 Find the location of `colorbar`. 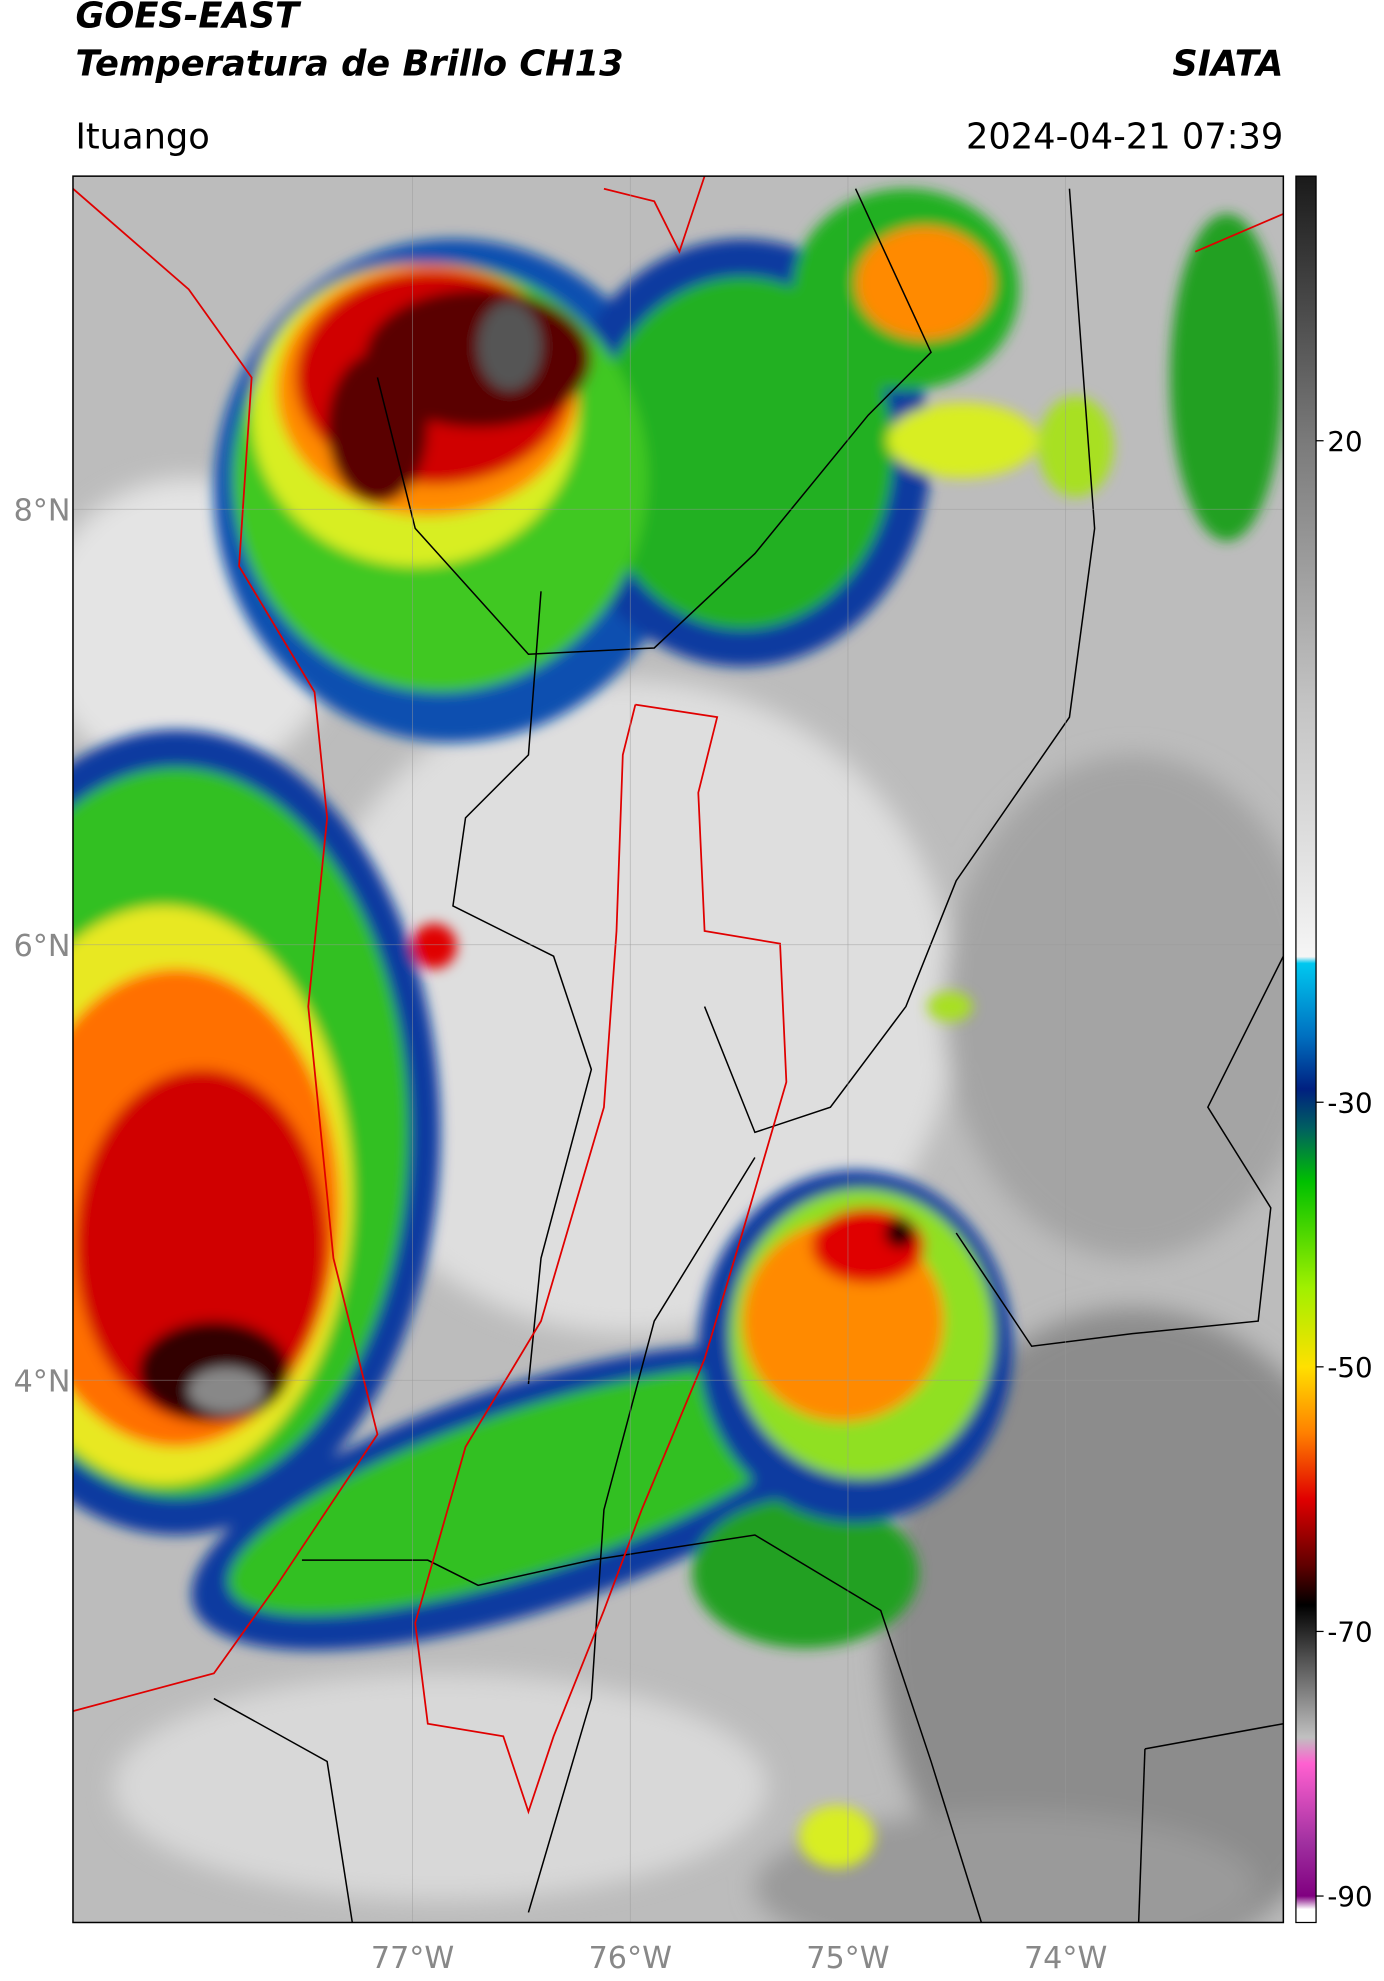

colorbar is located at coordinates (1306, 1049).